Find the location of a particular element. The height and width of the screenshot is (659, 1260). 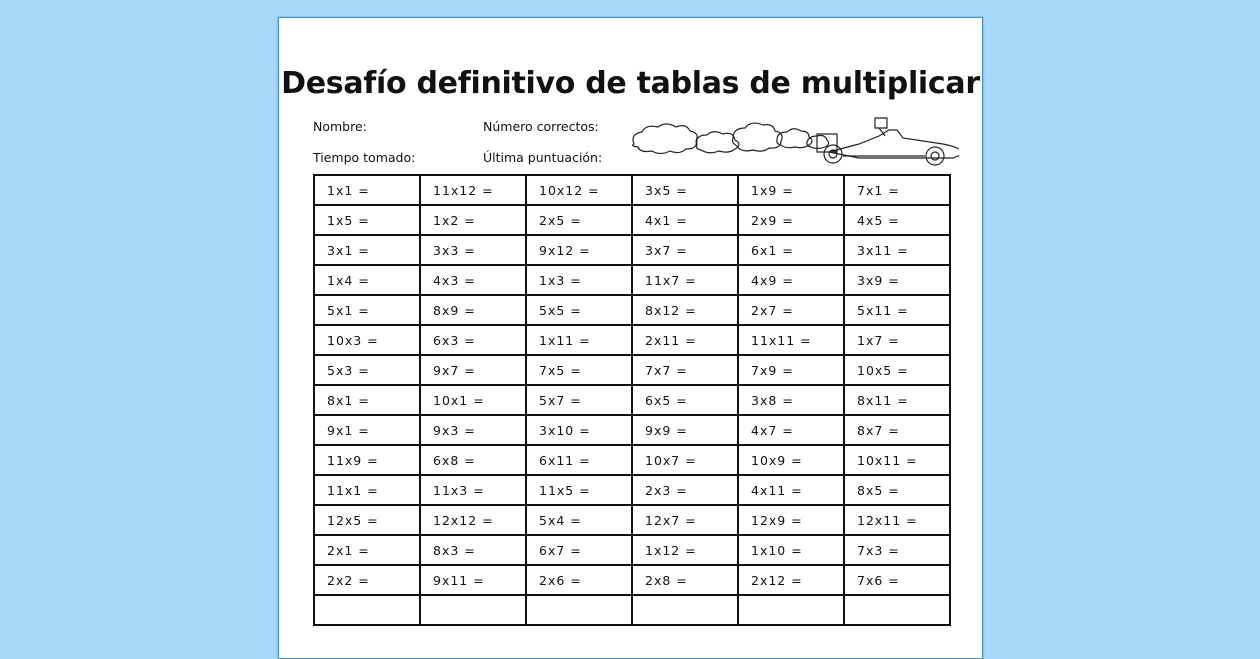

problem-cell: 1x11 = is located at coordinates (579, 340).